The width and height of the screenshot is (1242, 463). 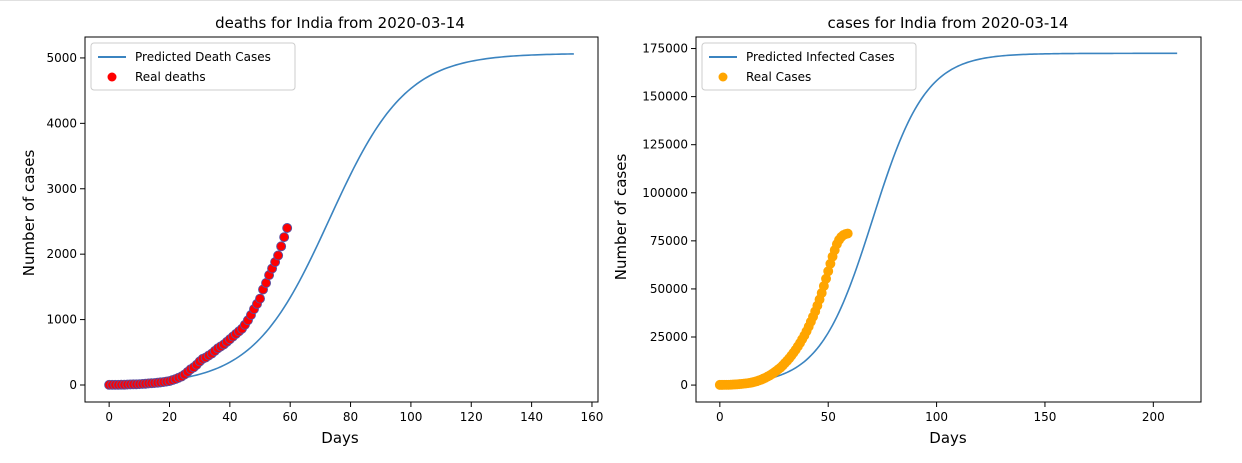 What do you see at coordinates (61, 254) in the screenshot?
I see `y-tick-label: 2000` at bounding box center [61, 254].